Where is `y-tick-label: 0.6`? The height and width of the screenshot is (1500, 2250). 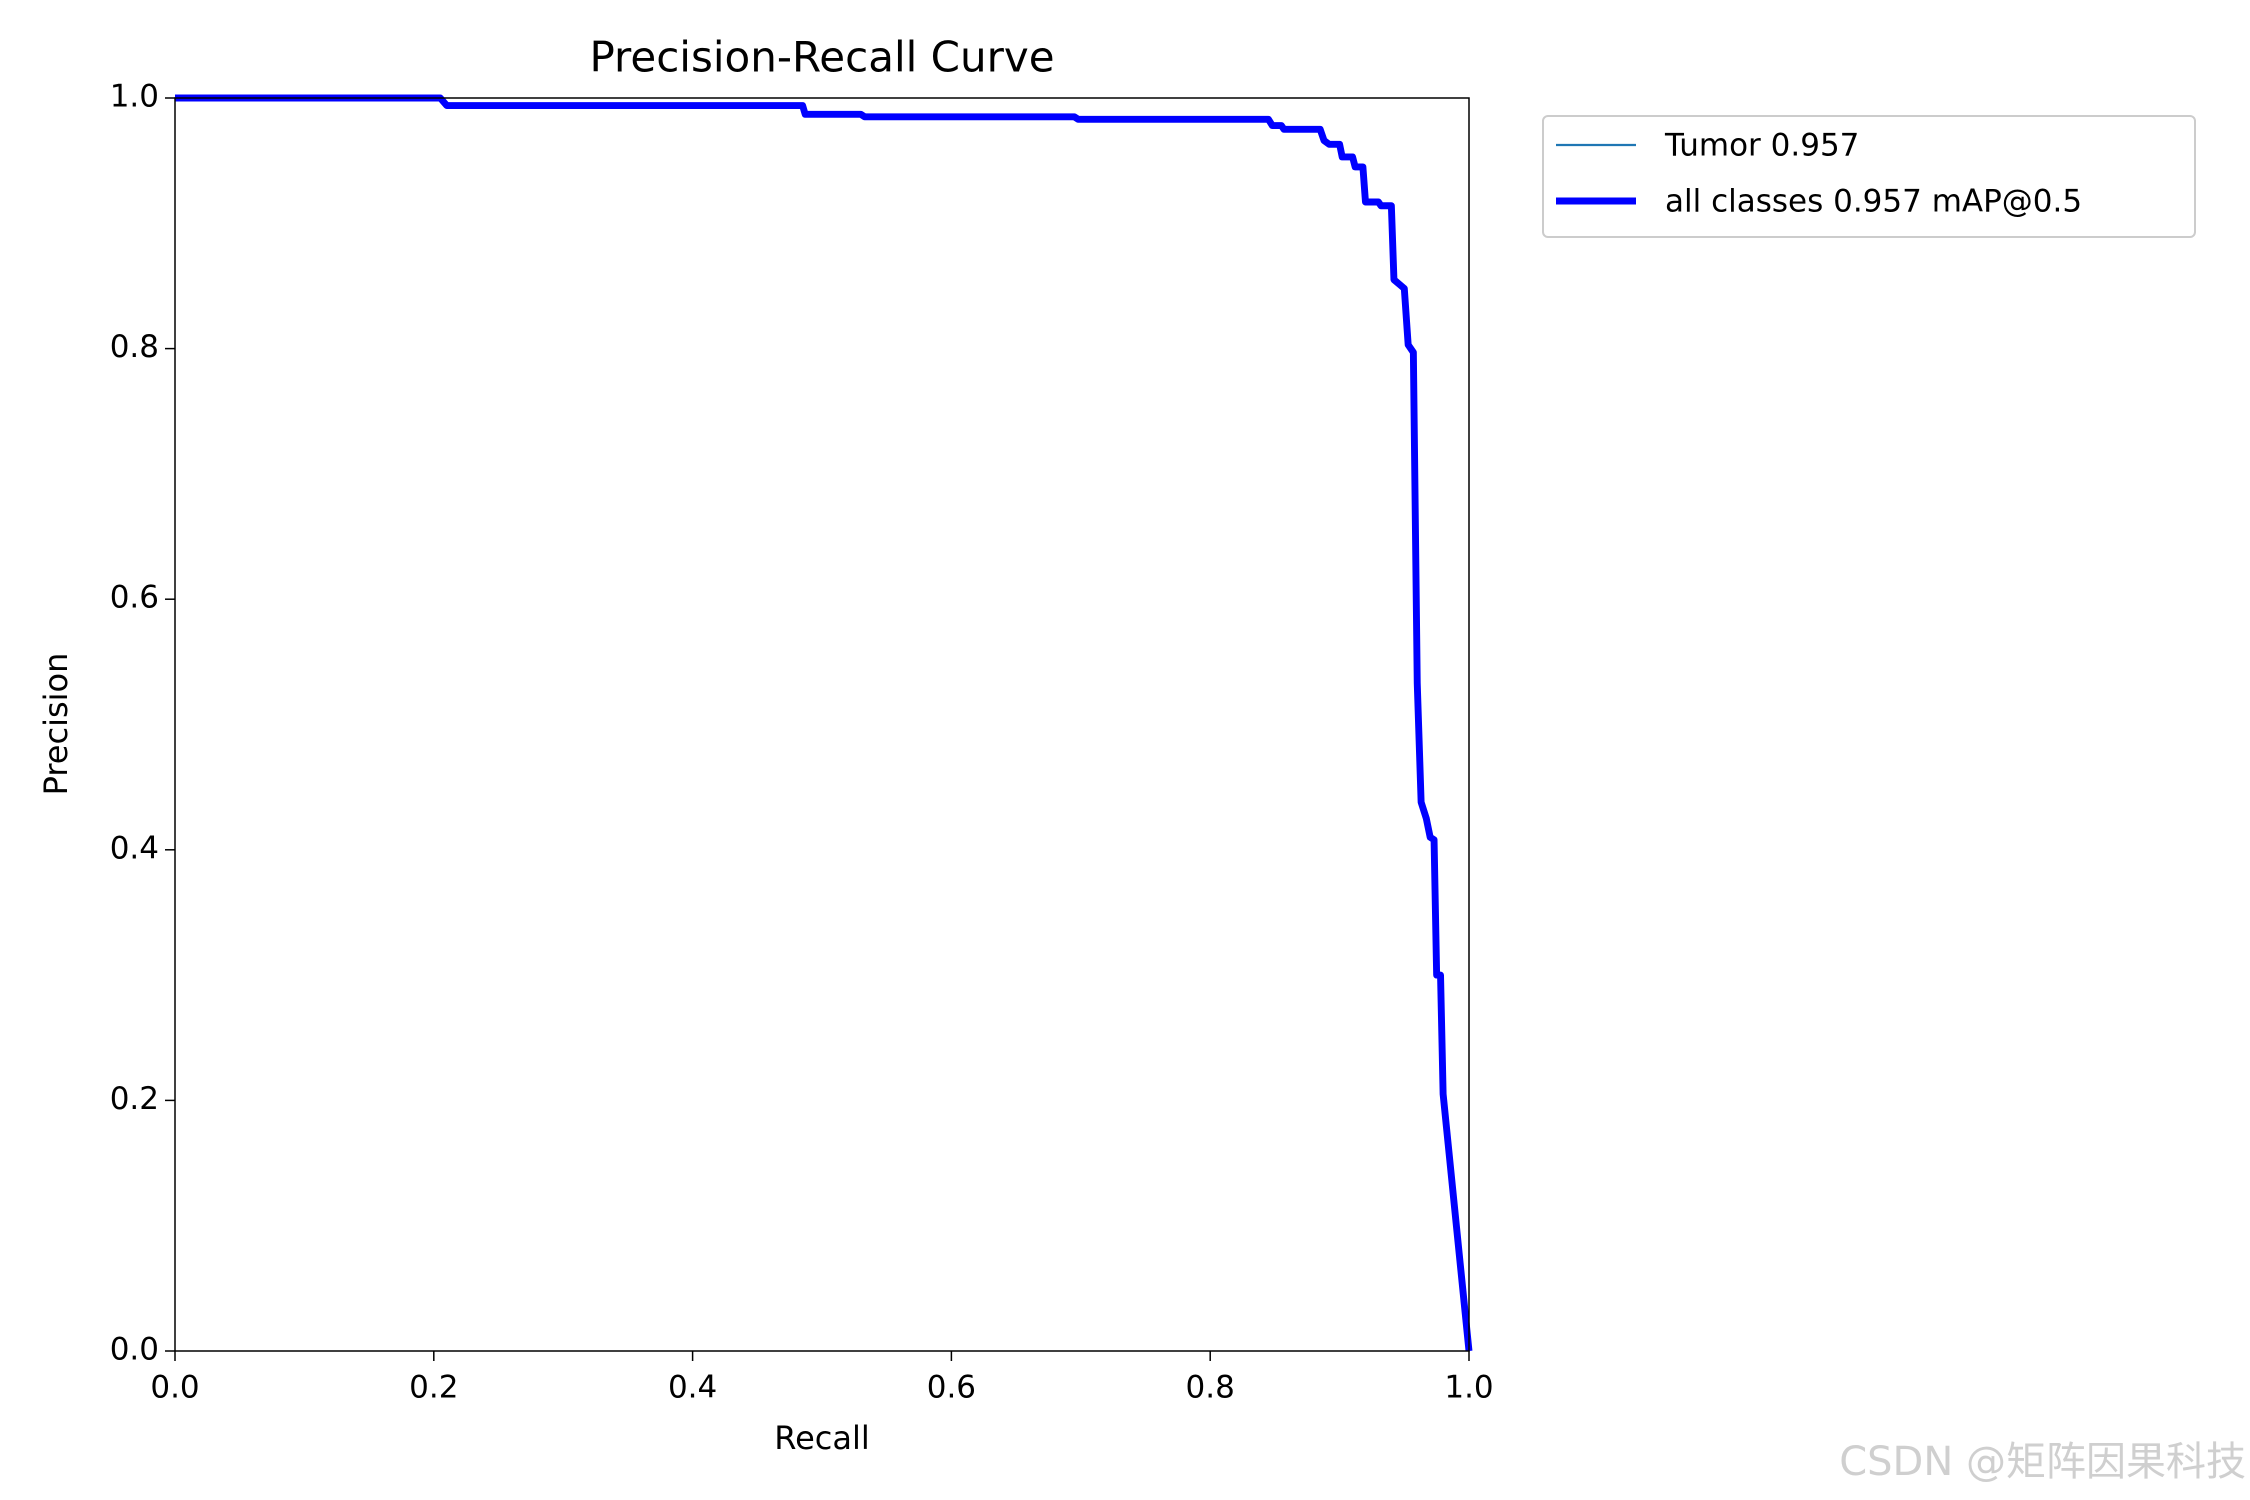
y-tick-label: 0.6 is located at coordinates (134, 598).